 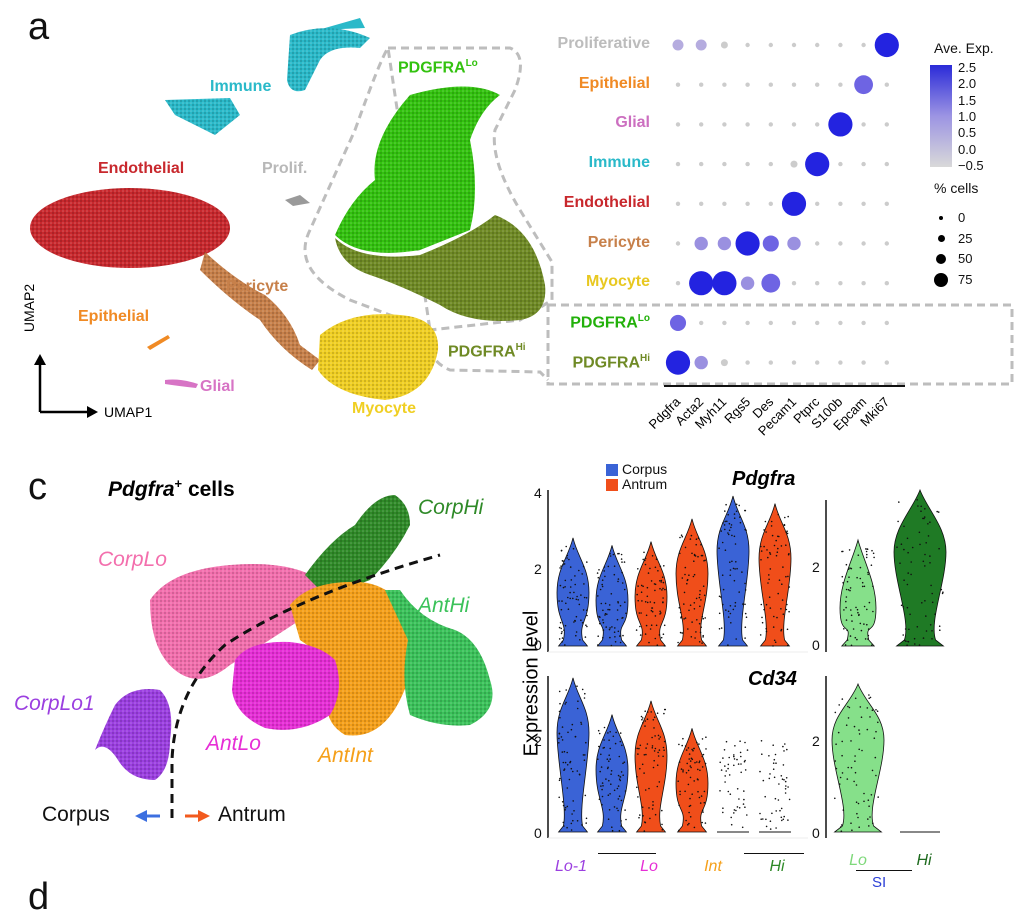 What do you see at coordinates (252, 814) in the screenshot?
I see `antrum-label: Antrum` at bounding box center [252, 814].